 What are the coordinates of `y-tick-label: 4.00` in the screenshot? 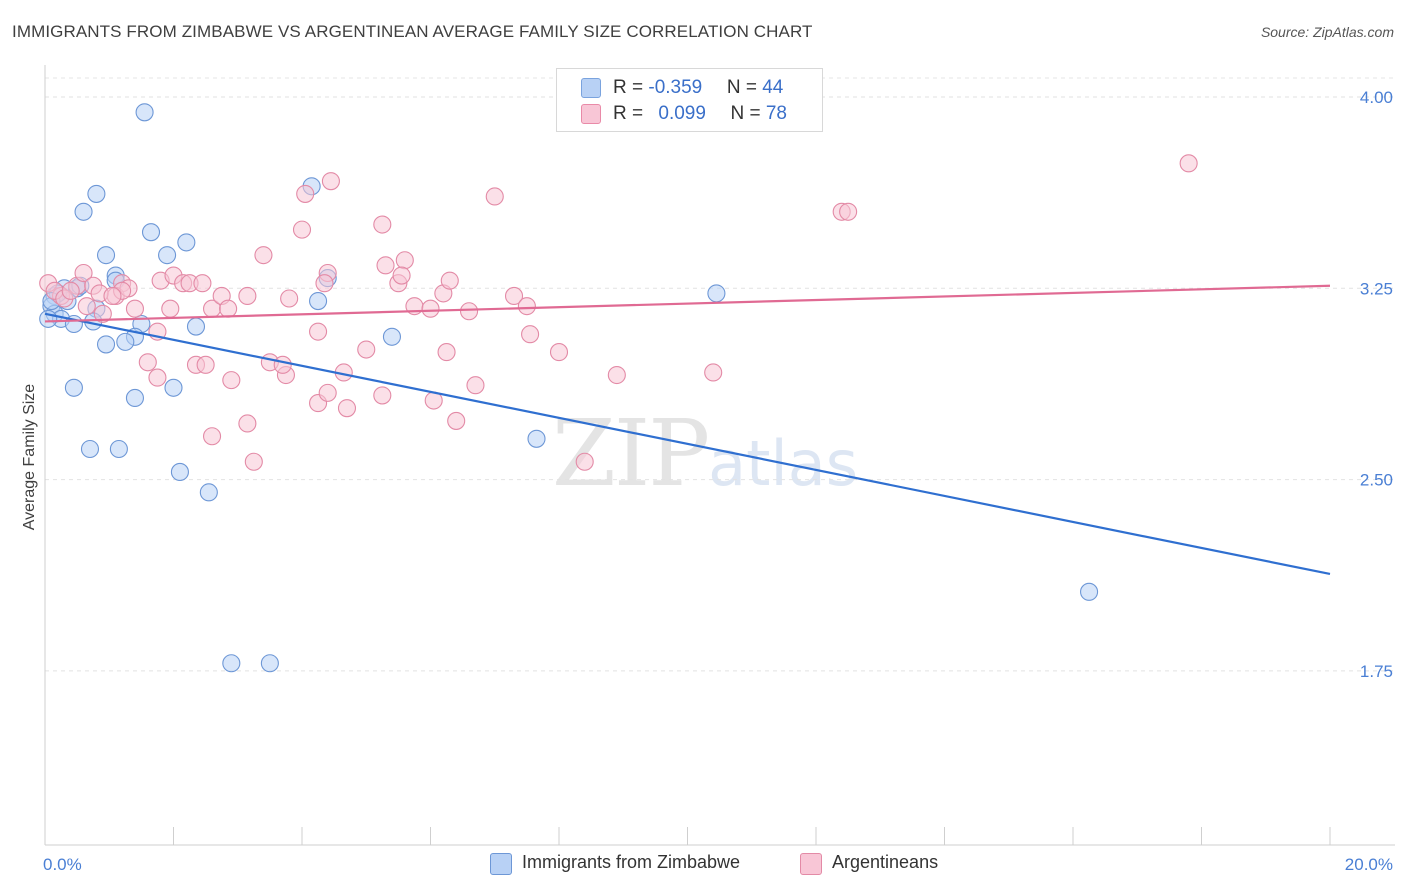 It's located at (1376, 97).